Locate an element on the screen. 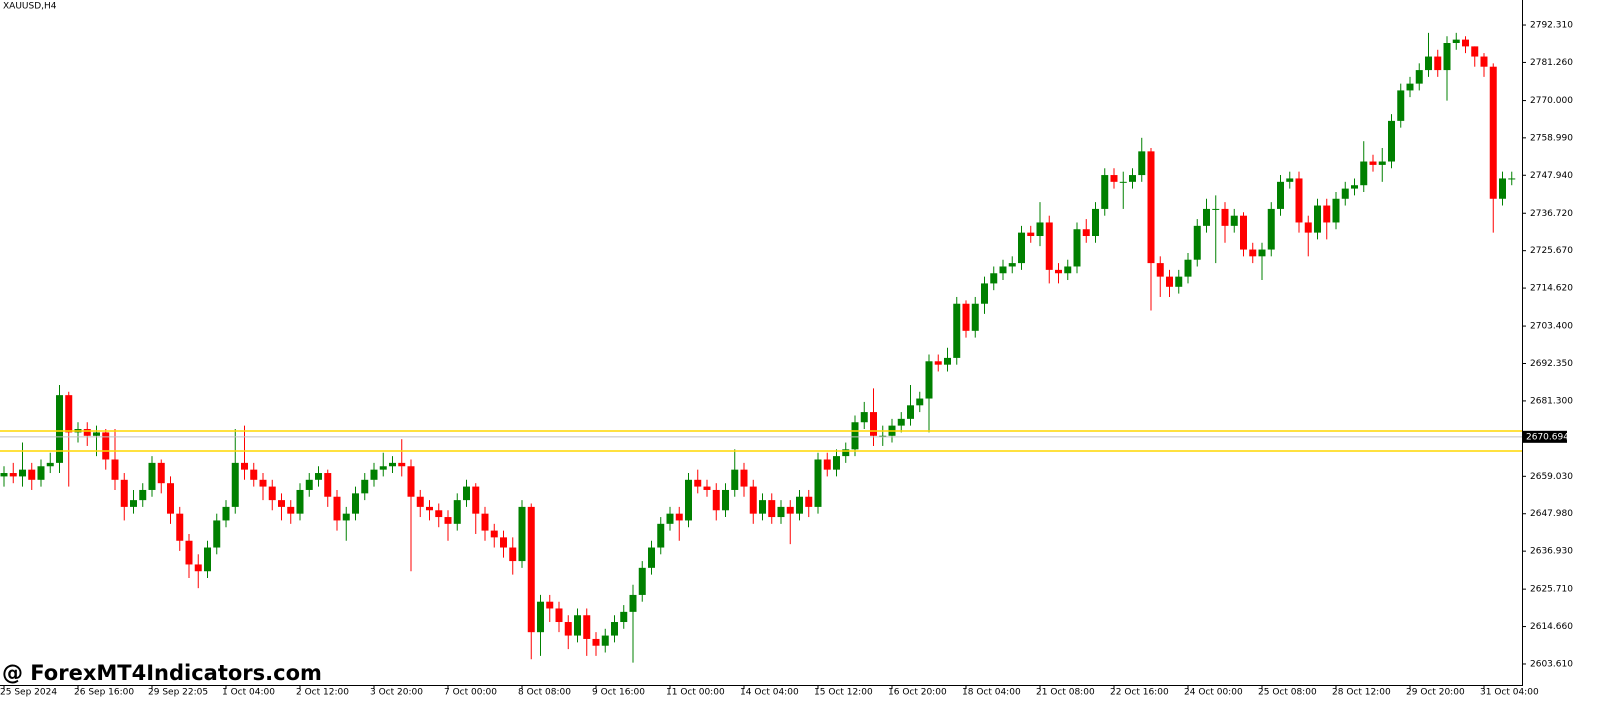 The image size is (1600, 710). x-tick-label: 1 Oct 04:00 is located at coordinates (248, 693).